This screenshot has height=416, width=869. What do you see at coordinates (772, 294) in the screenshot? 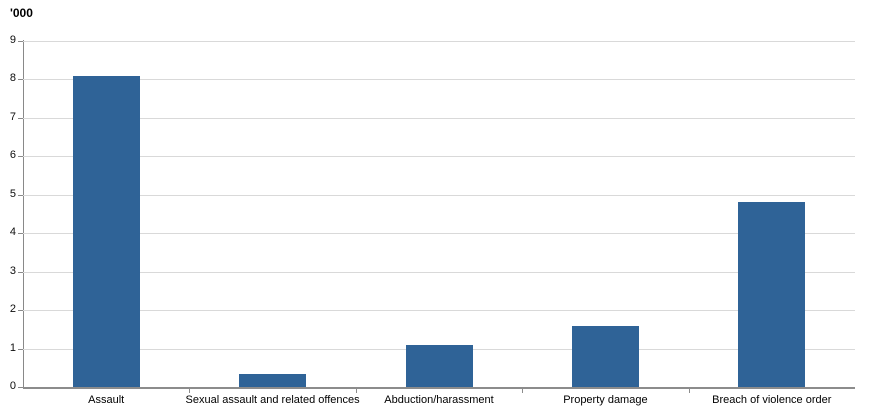
I see `bar-breach-of-violence-order` at bounding box center [772, 294].